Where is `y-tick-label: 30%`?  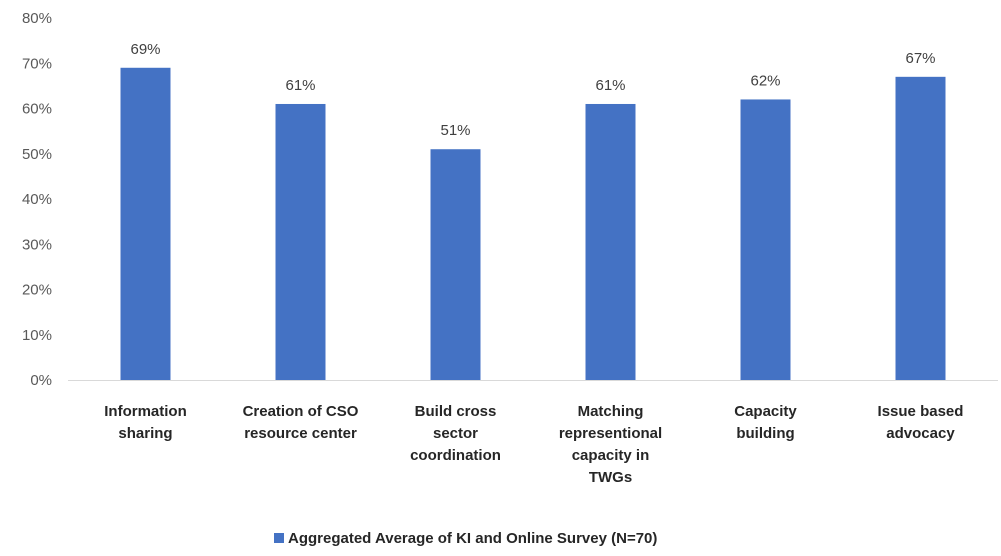
y-tick-label: 30% is located at coordinates (37, 244).